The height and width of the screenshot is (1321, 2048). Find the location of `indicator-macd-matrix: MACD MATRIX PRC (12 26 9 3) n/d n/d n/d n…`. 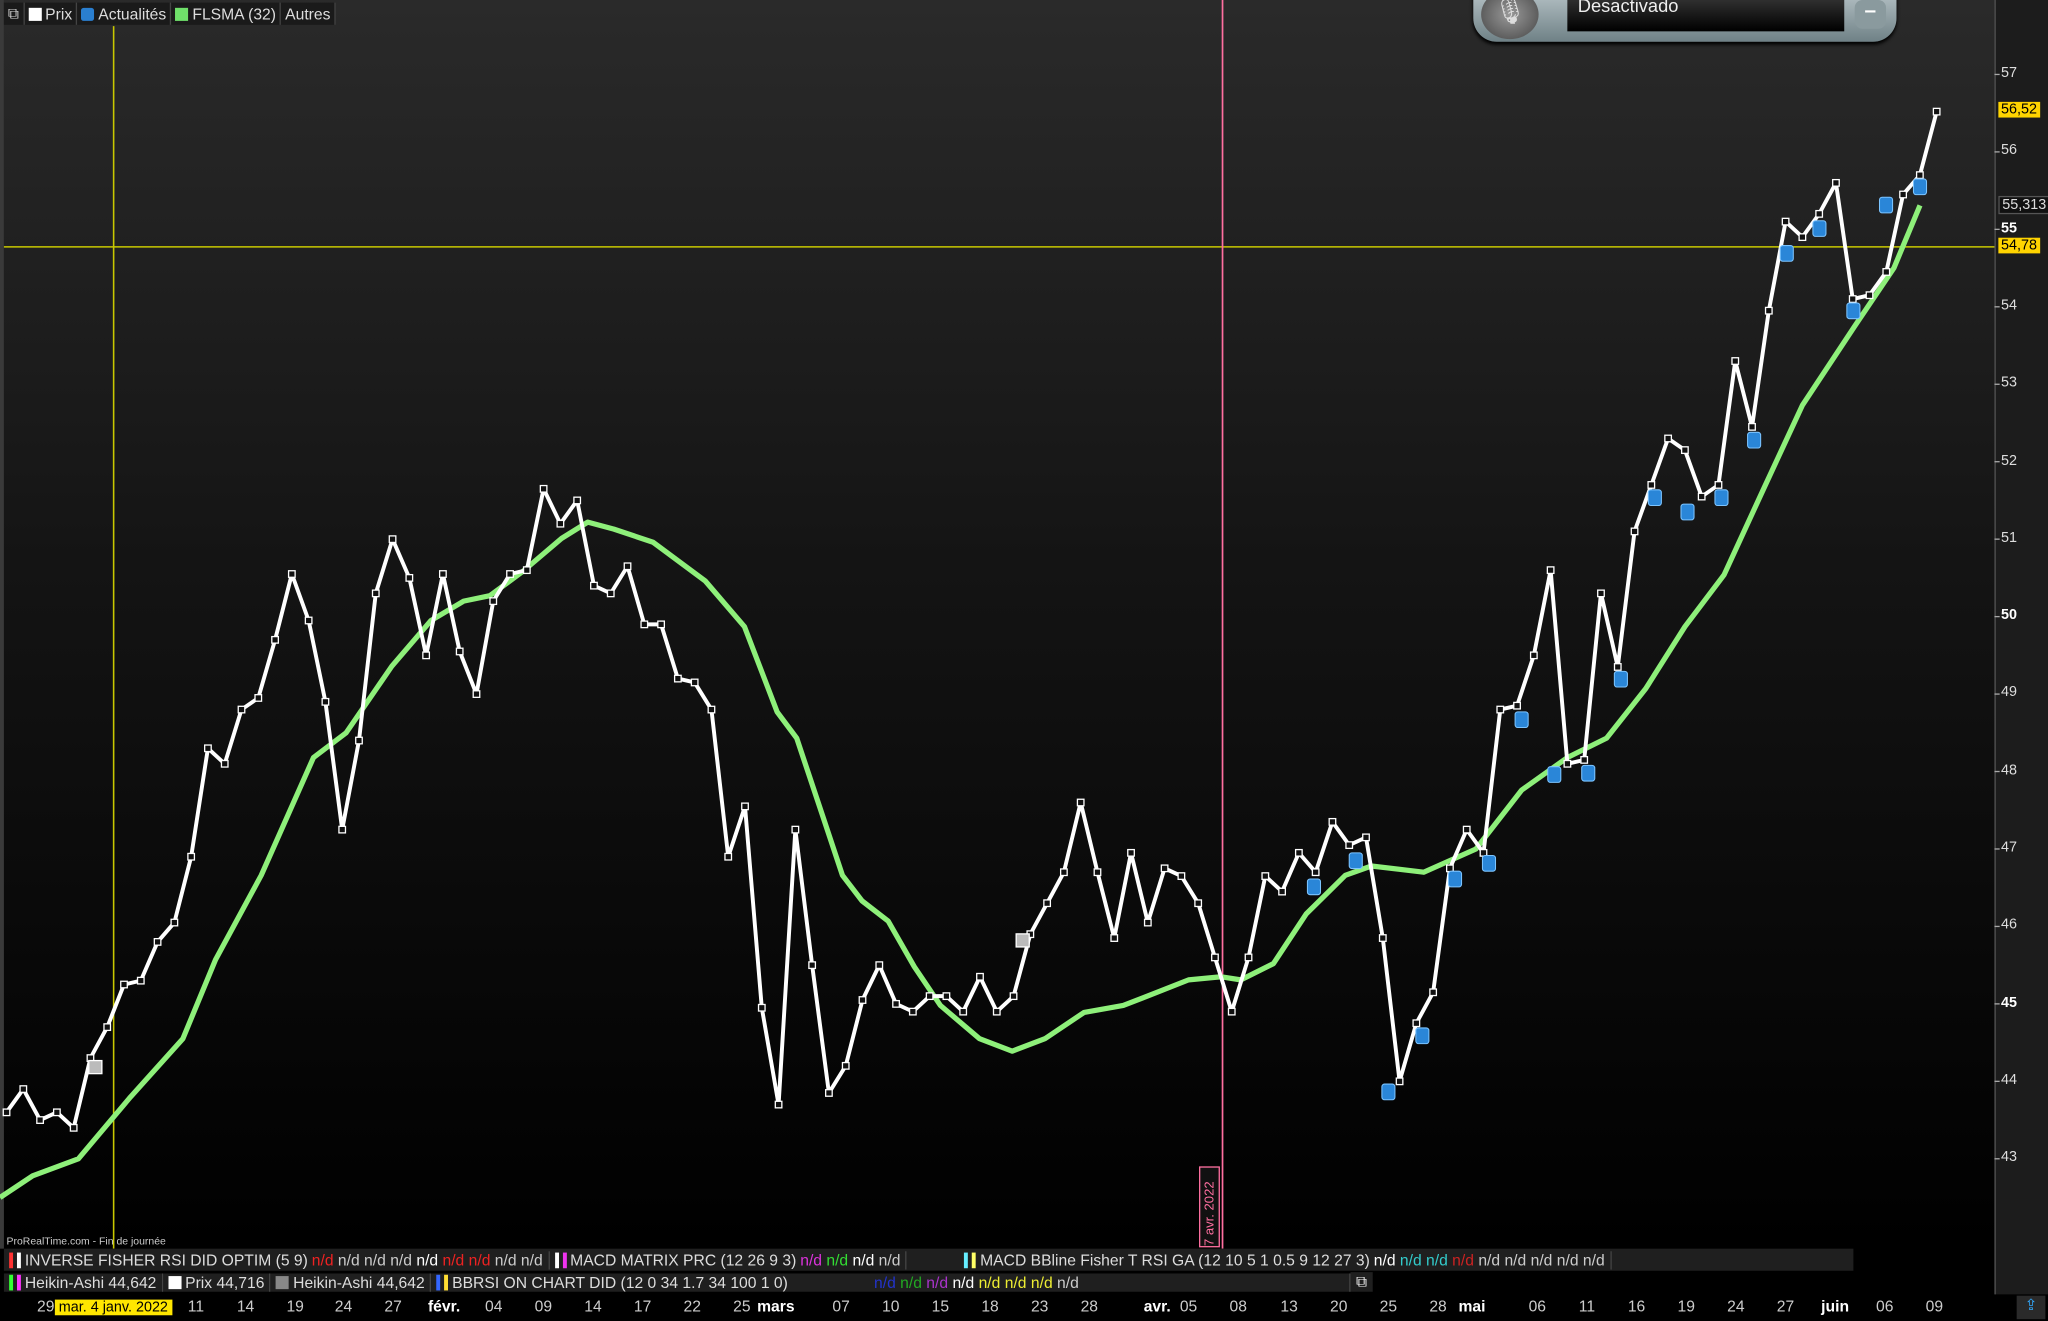

indicator-macd-matrix: MACD MATRIX PRC (12 26 9 3) n/d n/d n/d n… is located at coordinates (728, 1259).